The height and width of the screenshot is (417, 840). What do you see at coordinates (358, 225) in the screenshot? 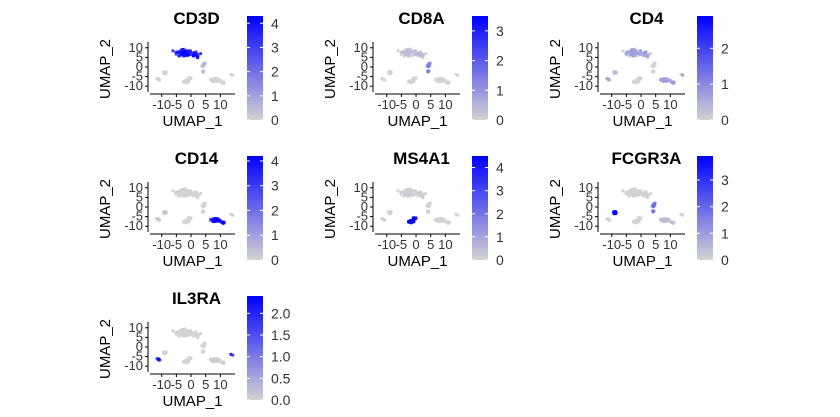
I see `y-tick-label: -10` at bounding box center [358, 225].